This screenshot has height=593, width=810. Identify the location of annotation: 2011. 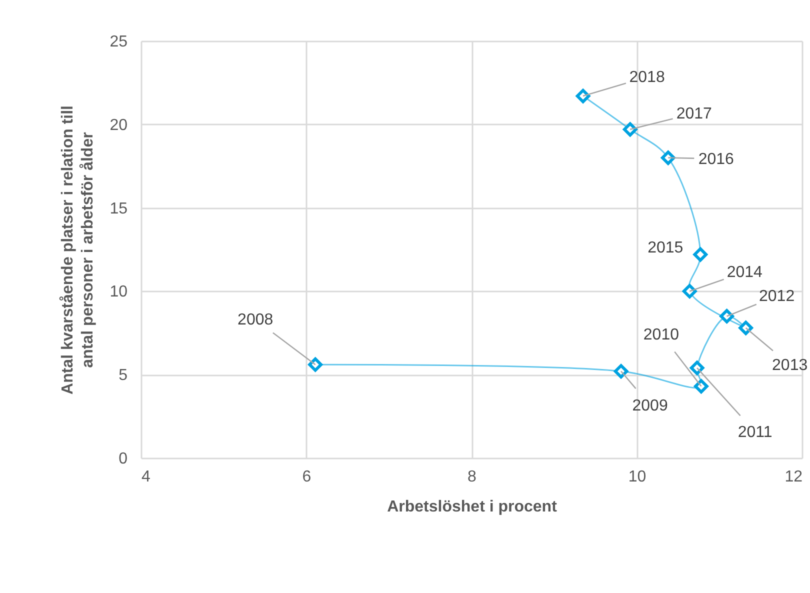
(755, 432).